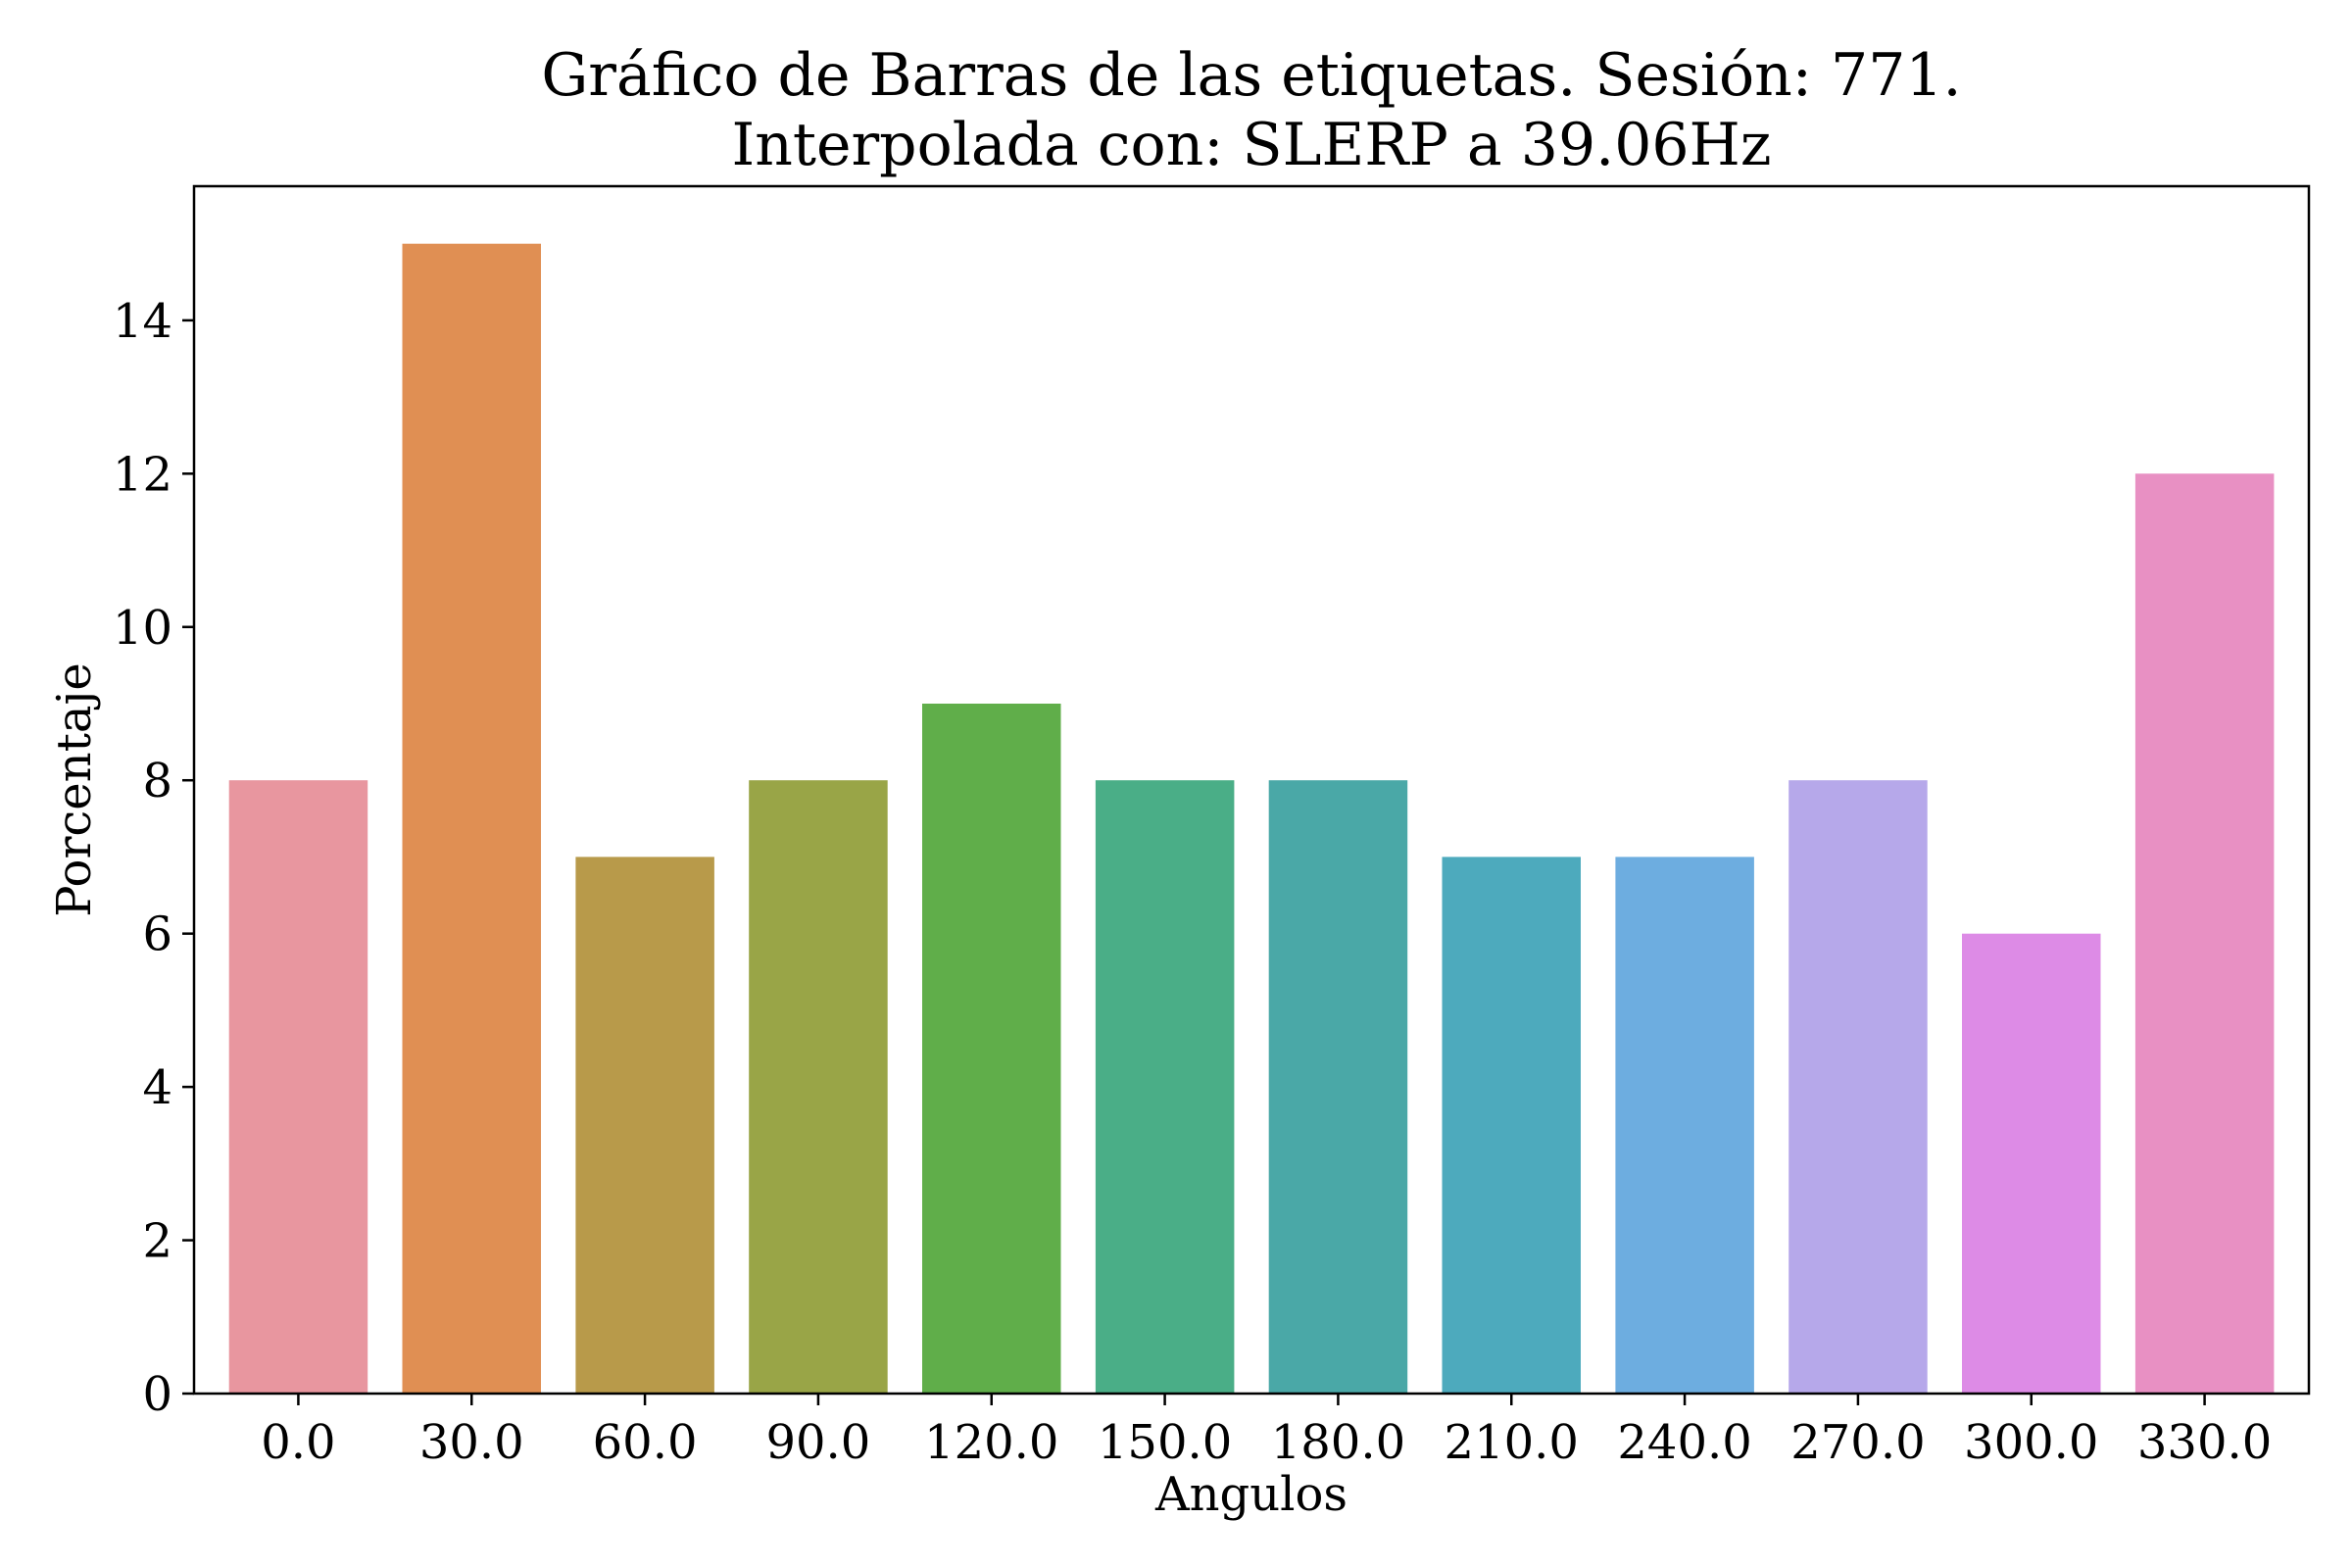 This screenshot has height=1568, width=2352. What do you see at coordinates (2031, 1163) in the screenshot?
I see `bar-300.0` at bounding box center [2031, 1163].